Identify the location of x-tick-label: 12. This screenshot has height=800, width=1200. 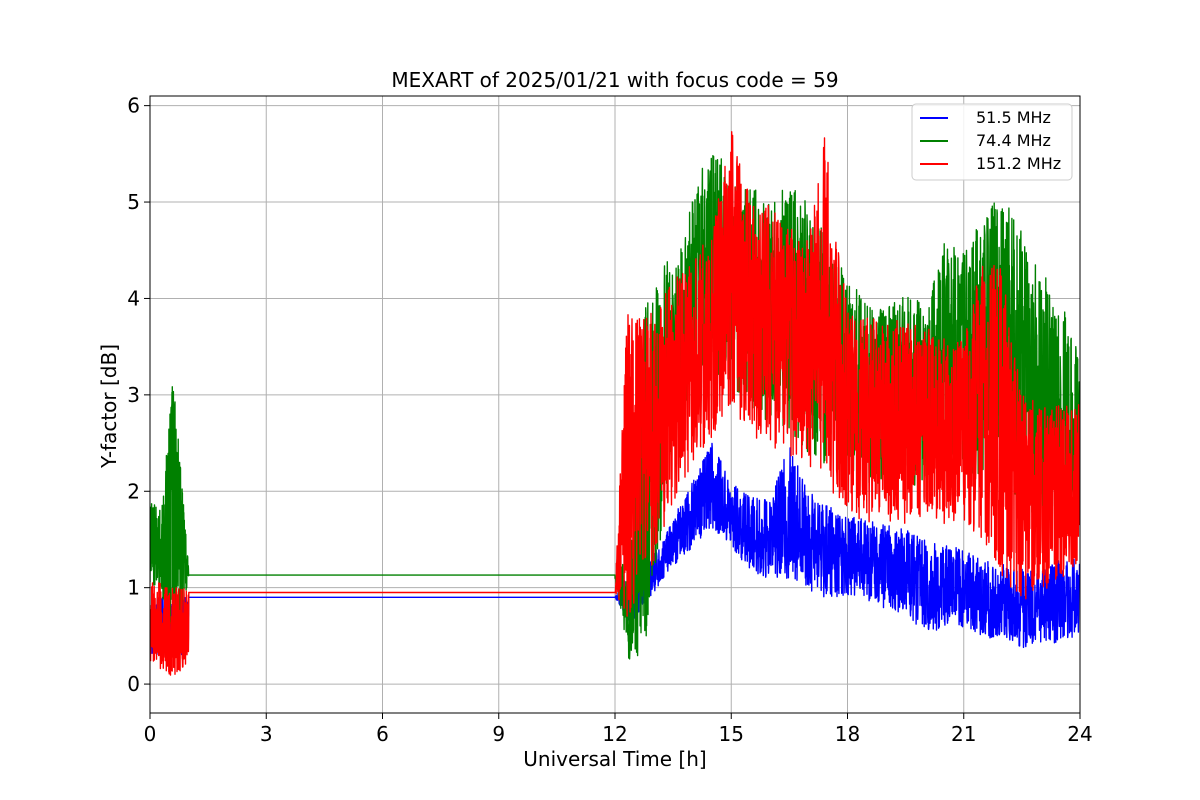
(614, 734).